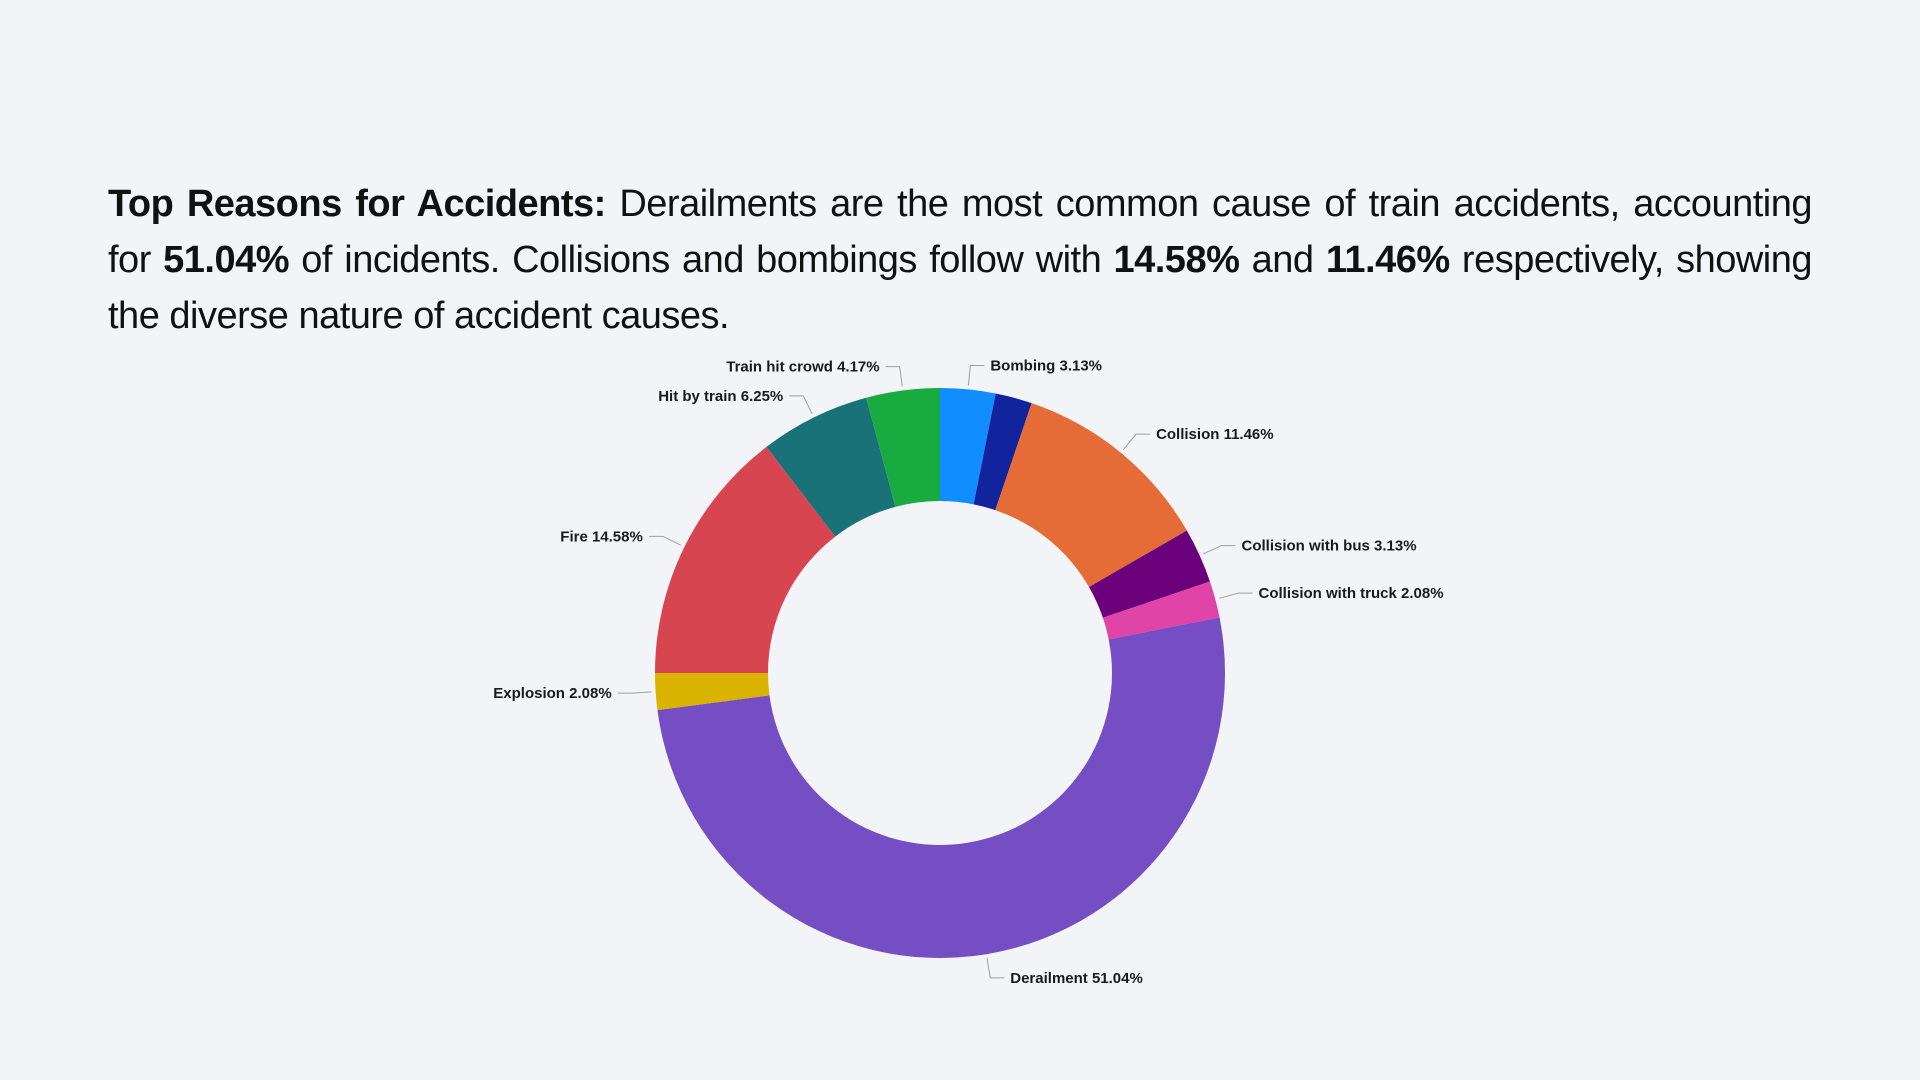 The width and height of the screenshot is (1920, 1080). What do you see at coordinates (976, 375) in the screenshot?
I see `leader-line-bombing` at bounding box center [976, 375].